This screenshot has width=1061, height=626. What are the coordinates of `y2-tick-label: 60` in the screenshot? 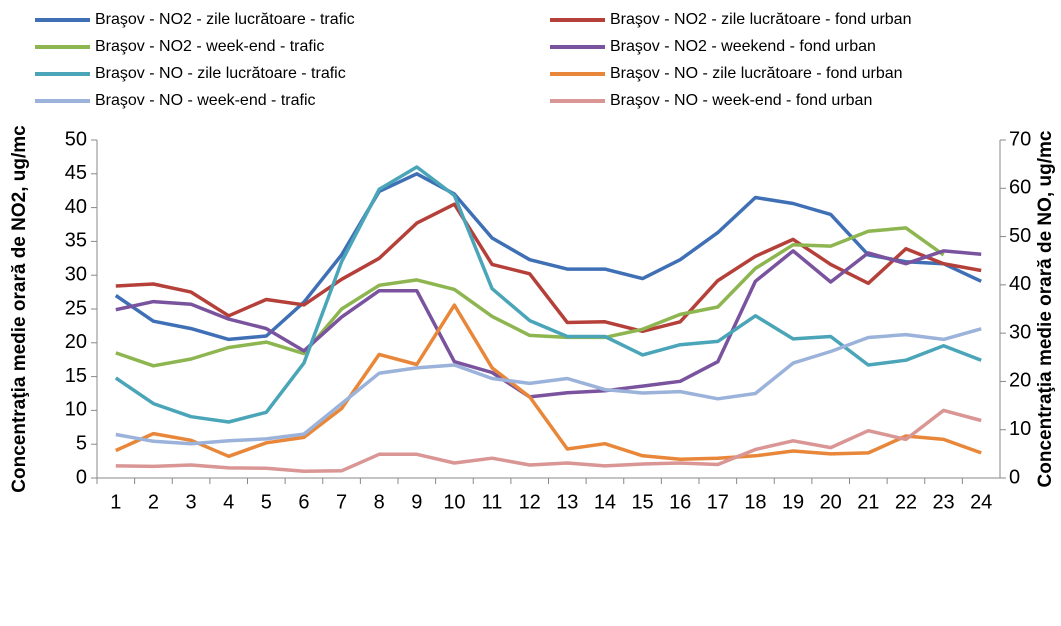 It's located at (1020, 188).